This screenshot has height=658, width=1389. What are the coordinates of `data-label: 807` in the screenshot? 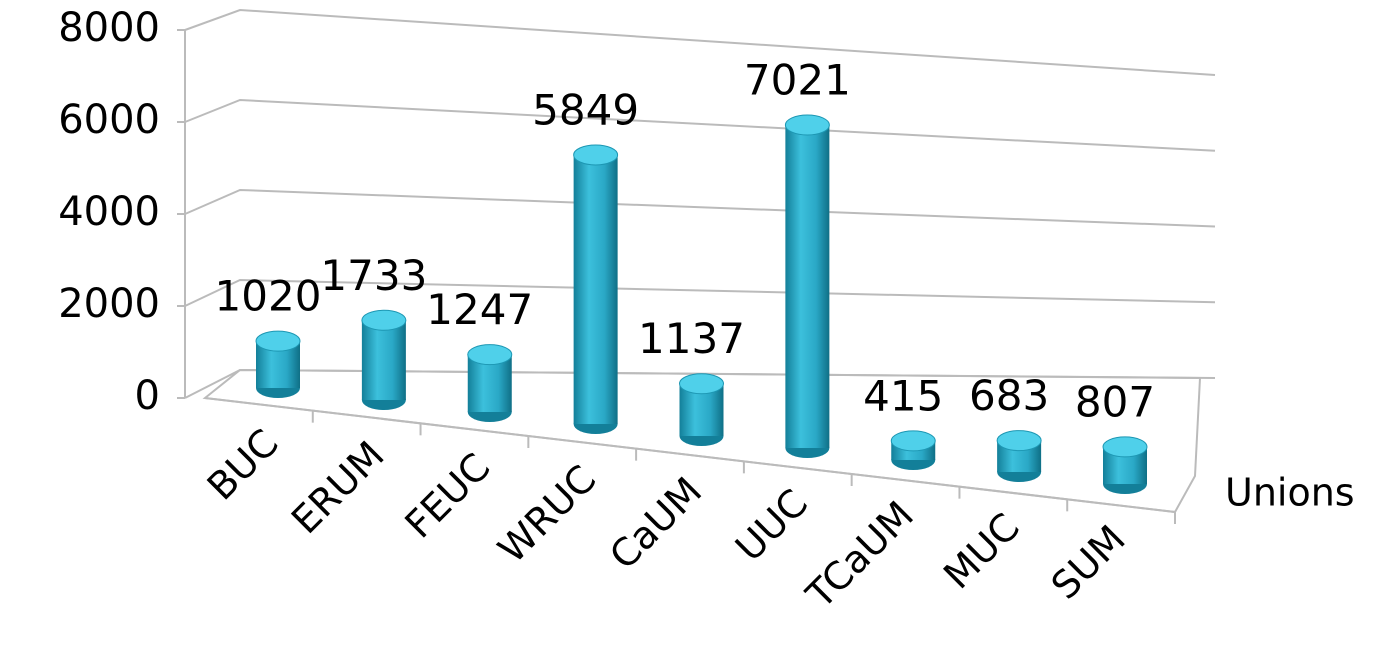 It's located at (1115, 401).